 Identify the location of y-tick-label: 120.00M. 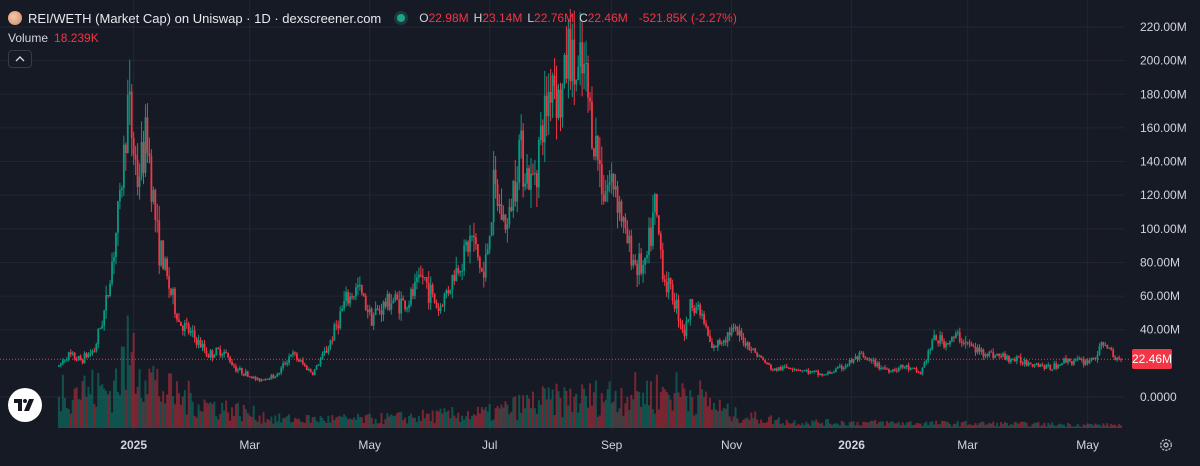
(1163, 195).